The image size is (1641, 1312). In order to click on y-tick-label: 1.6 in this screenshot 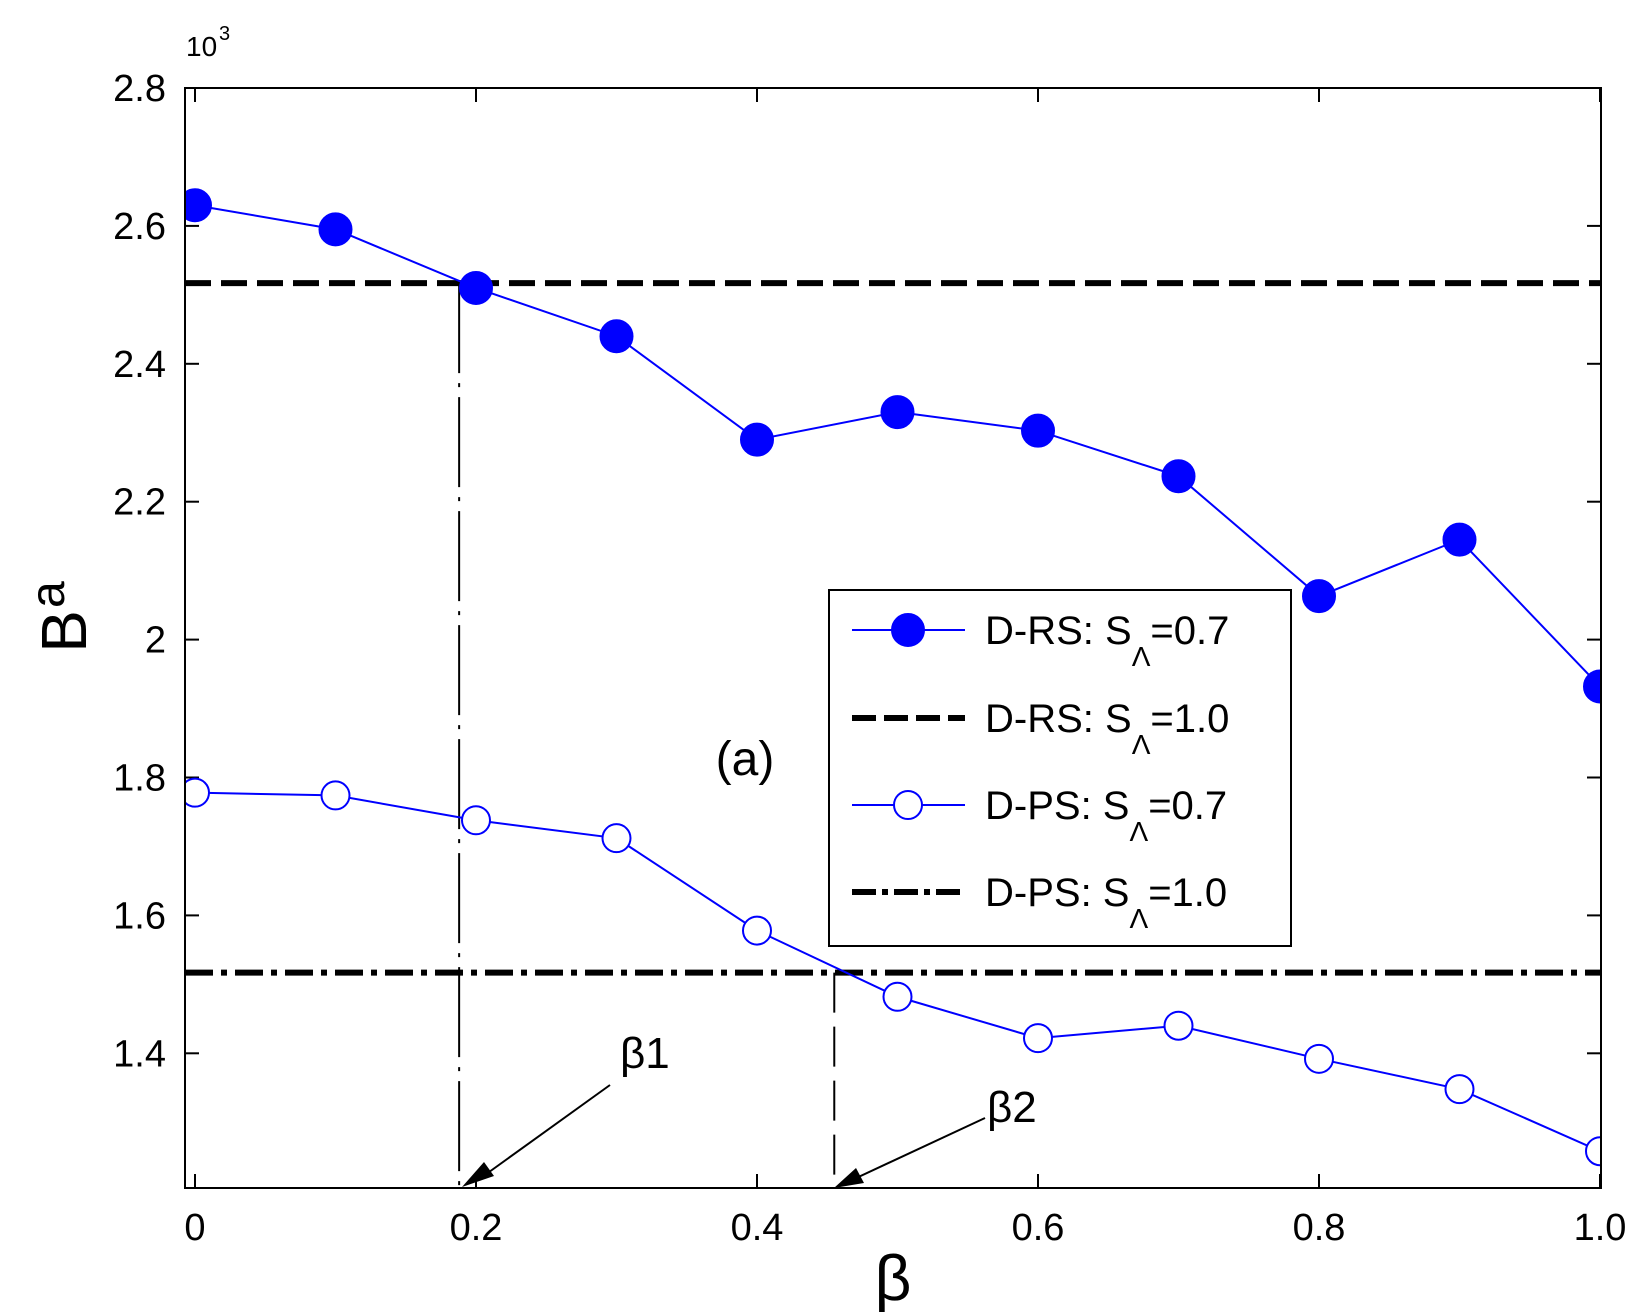, I will do `click(139, 916)`.